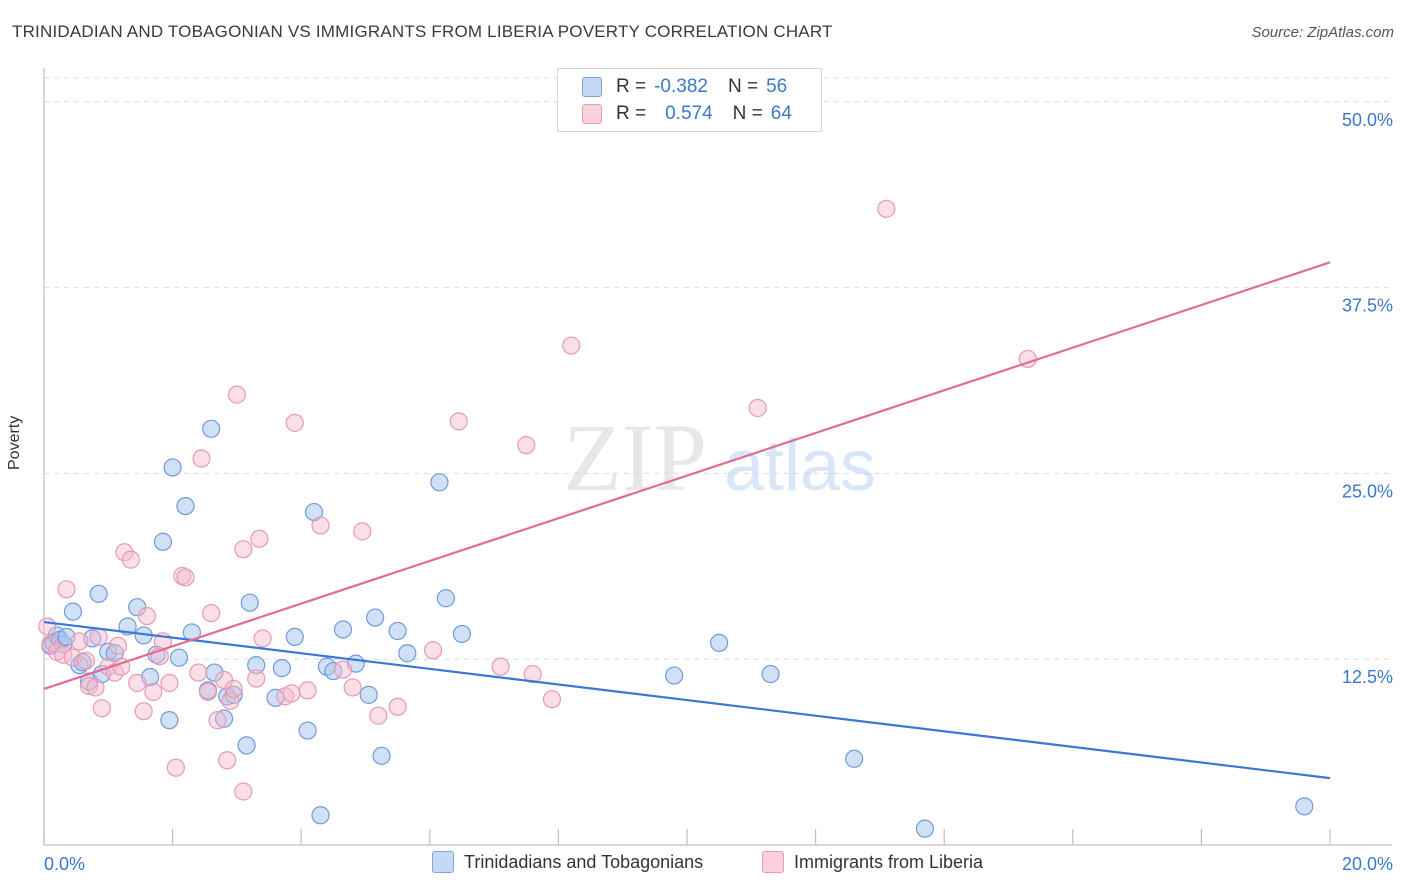 This screenshot has width=1406, height=892. I want to click on bottom-legend-swatch-blue, so click(443, 862).